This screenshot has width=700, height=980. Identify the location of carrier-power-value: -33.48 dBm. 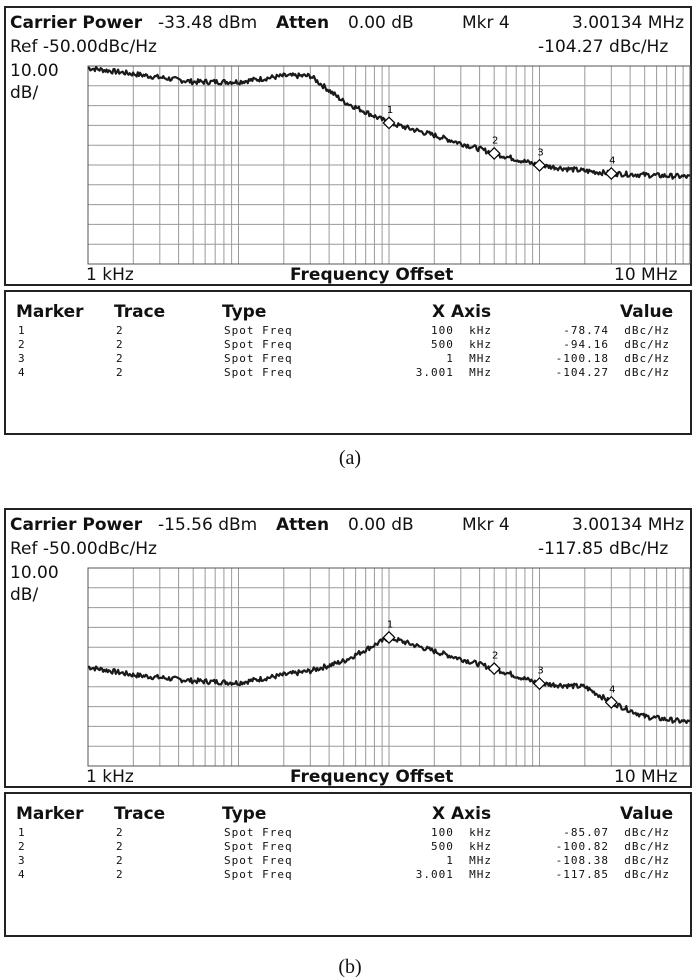
(208, 23).